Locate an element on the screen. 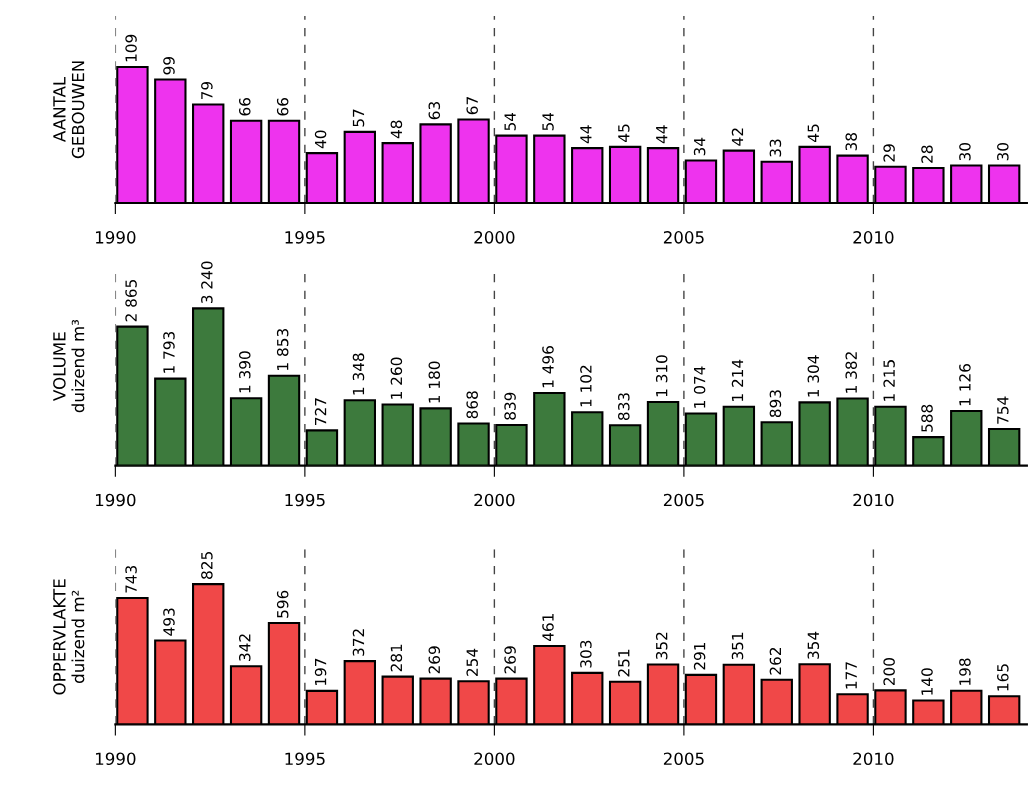  data-label: 833 is located at coordinates (624, 407).